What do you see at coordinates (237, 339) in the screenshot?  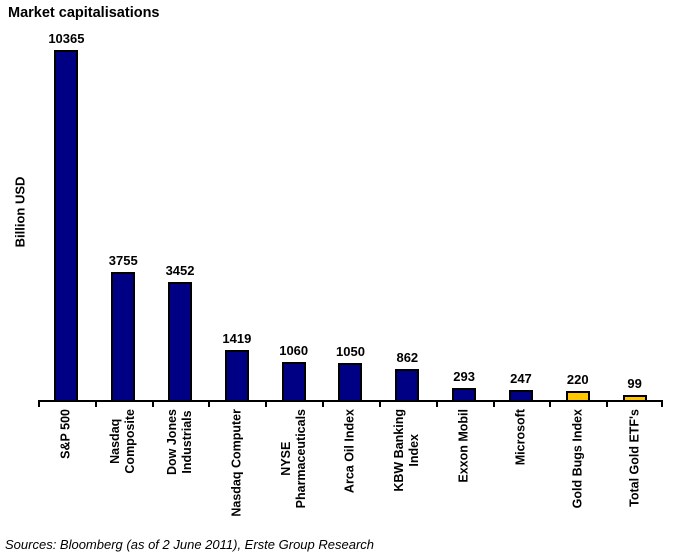 I see `bar-value-label: 1419` at bounding box center [237, 339].